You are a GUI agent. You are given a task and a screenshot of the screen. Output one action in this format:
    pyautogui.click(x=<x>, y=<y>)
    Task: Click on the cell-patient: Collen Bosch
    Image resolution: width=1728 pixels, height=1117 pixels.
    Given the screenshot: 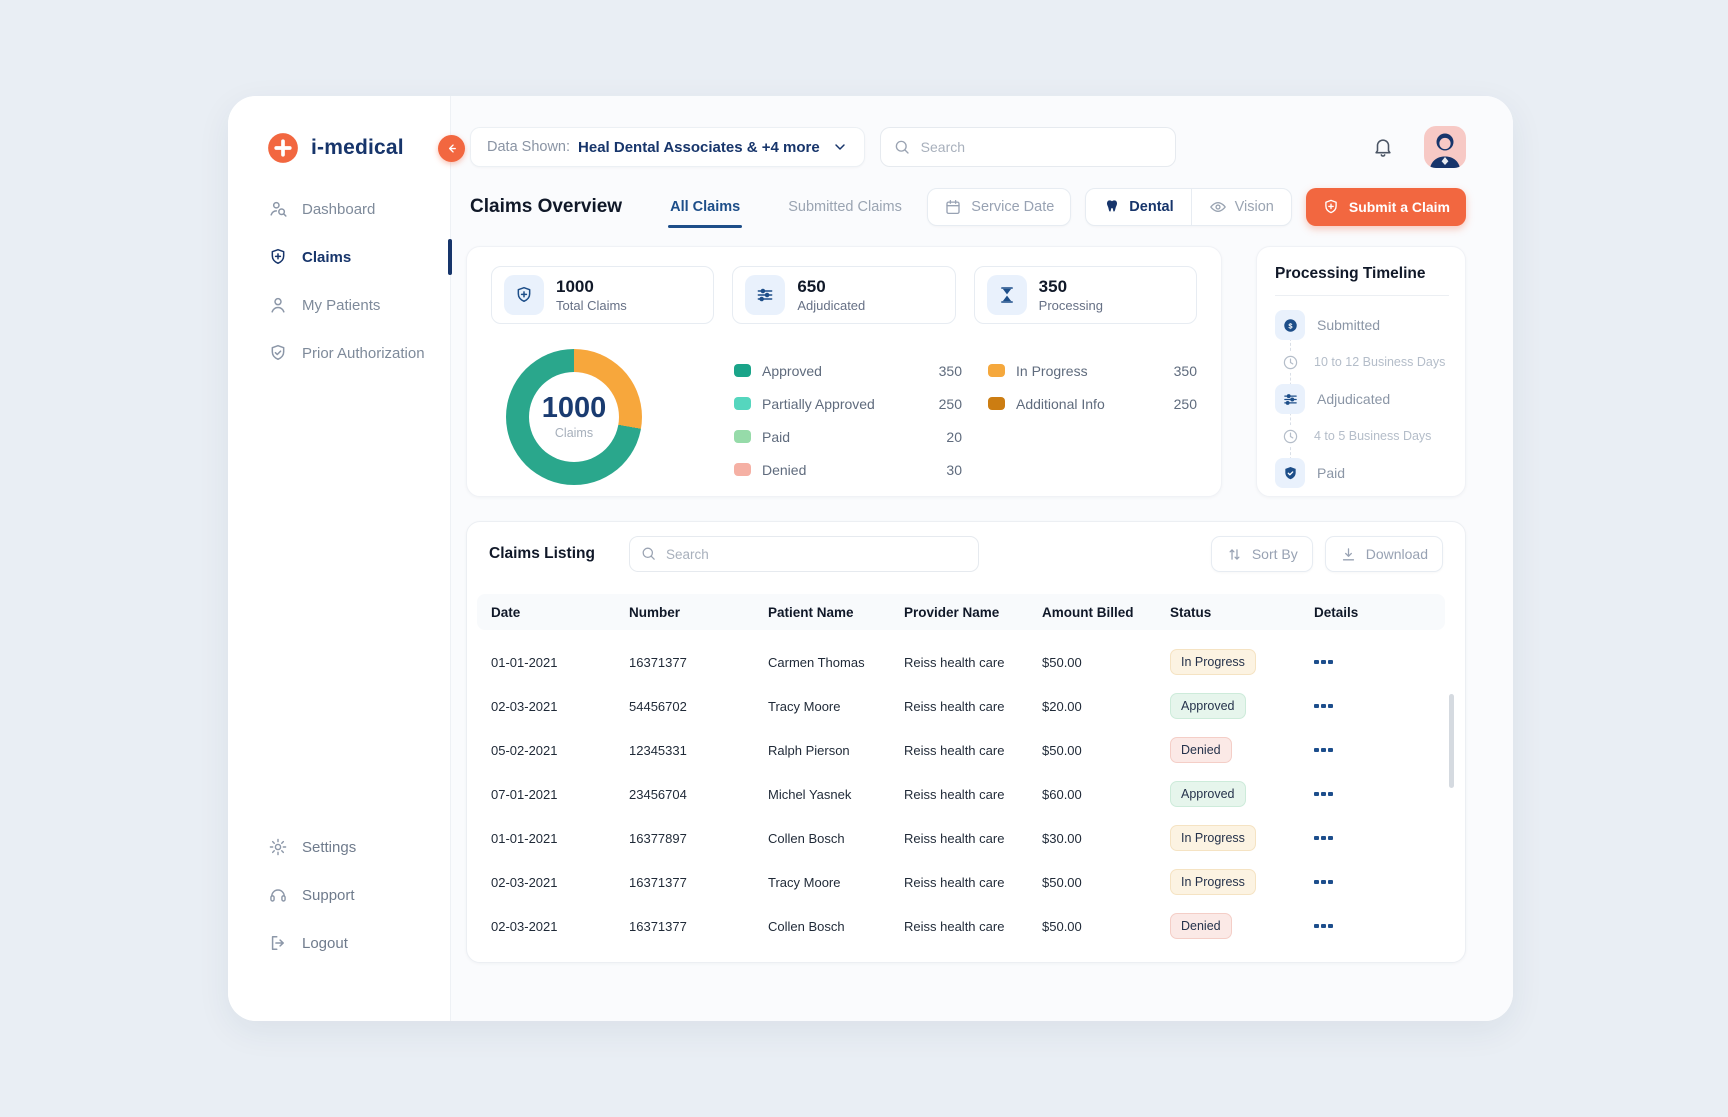 What is the action you would take?
    pyautogui.click(x=806, y=838)
    